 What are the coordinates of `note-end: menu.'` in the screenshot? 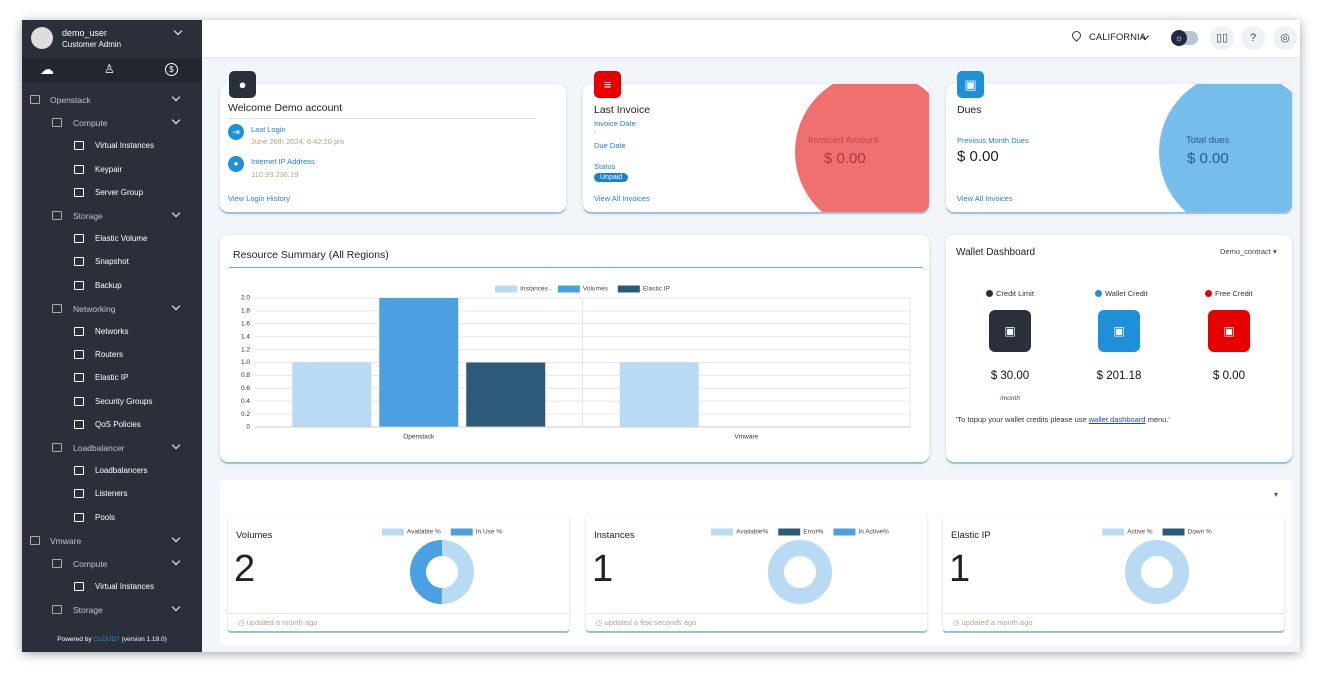 It's located at (1158, 419).